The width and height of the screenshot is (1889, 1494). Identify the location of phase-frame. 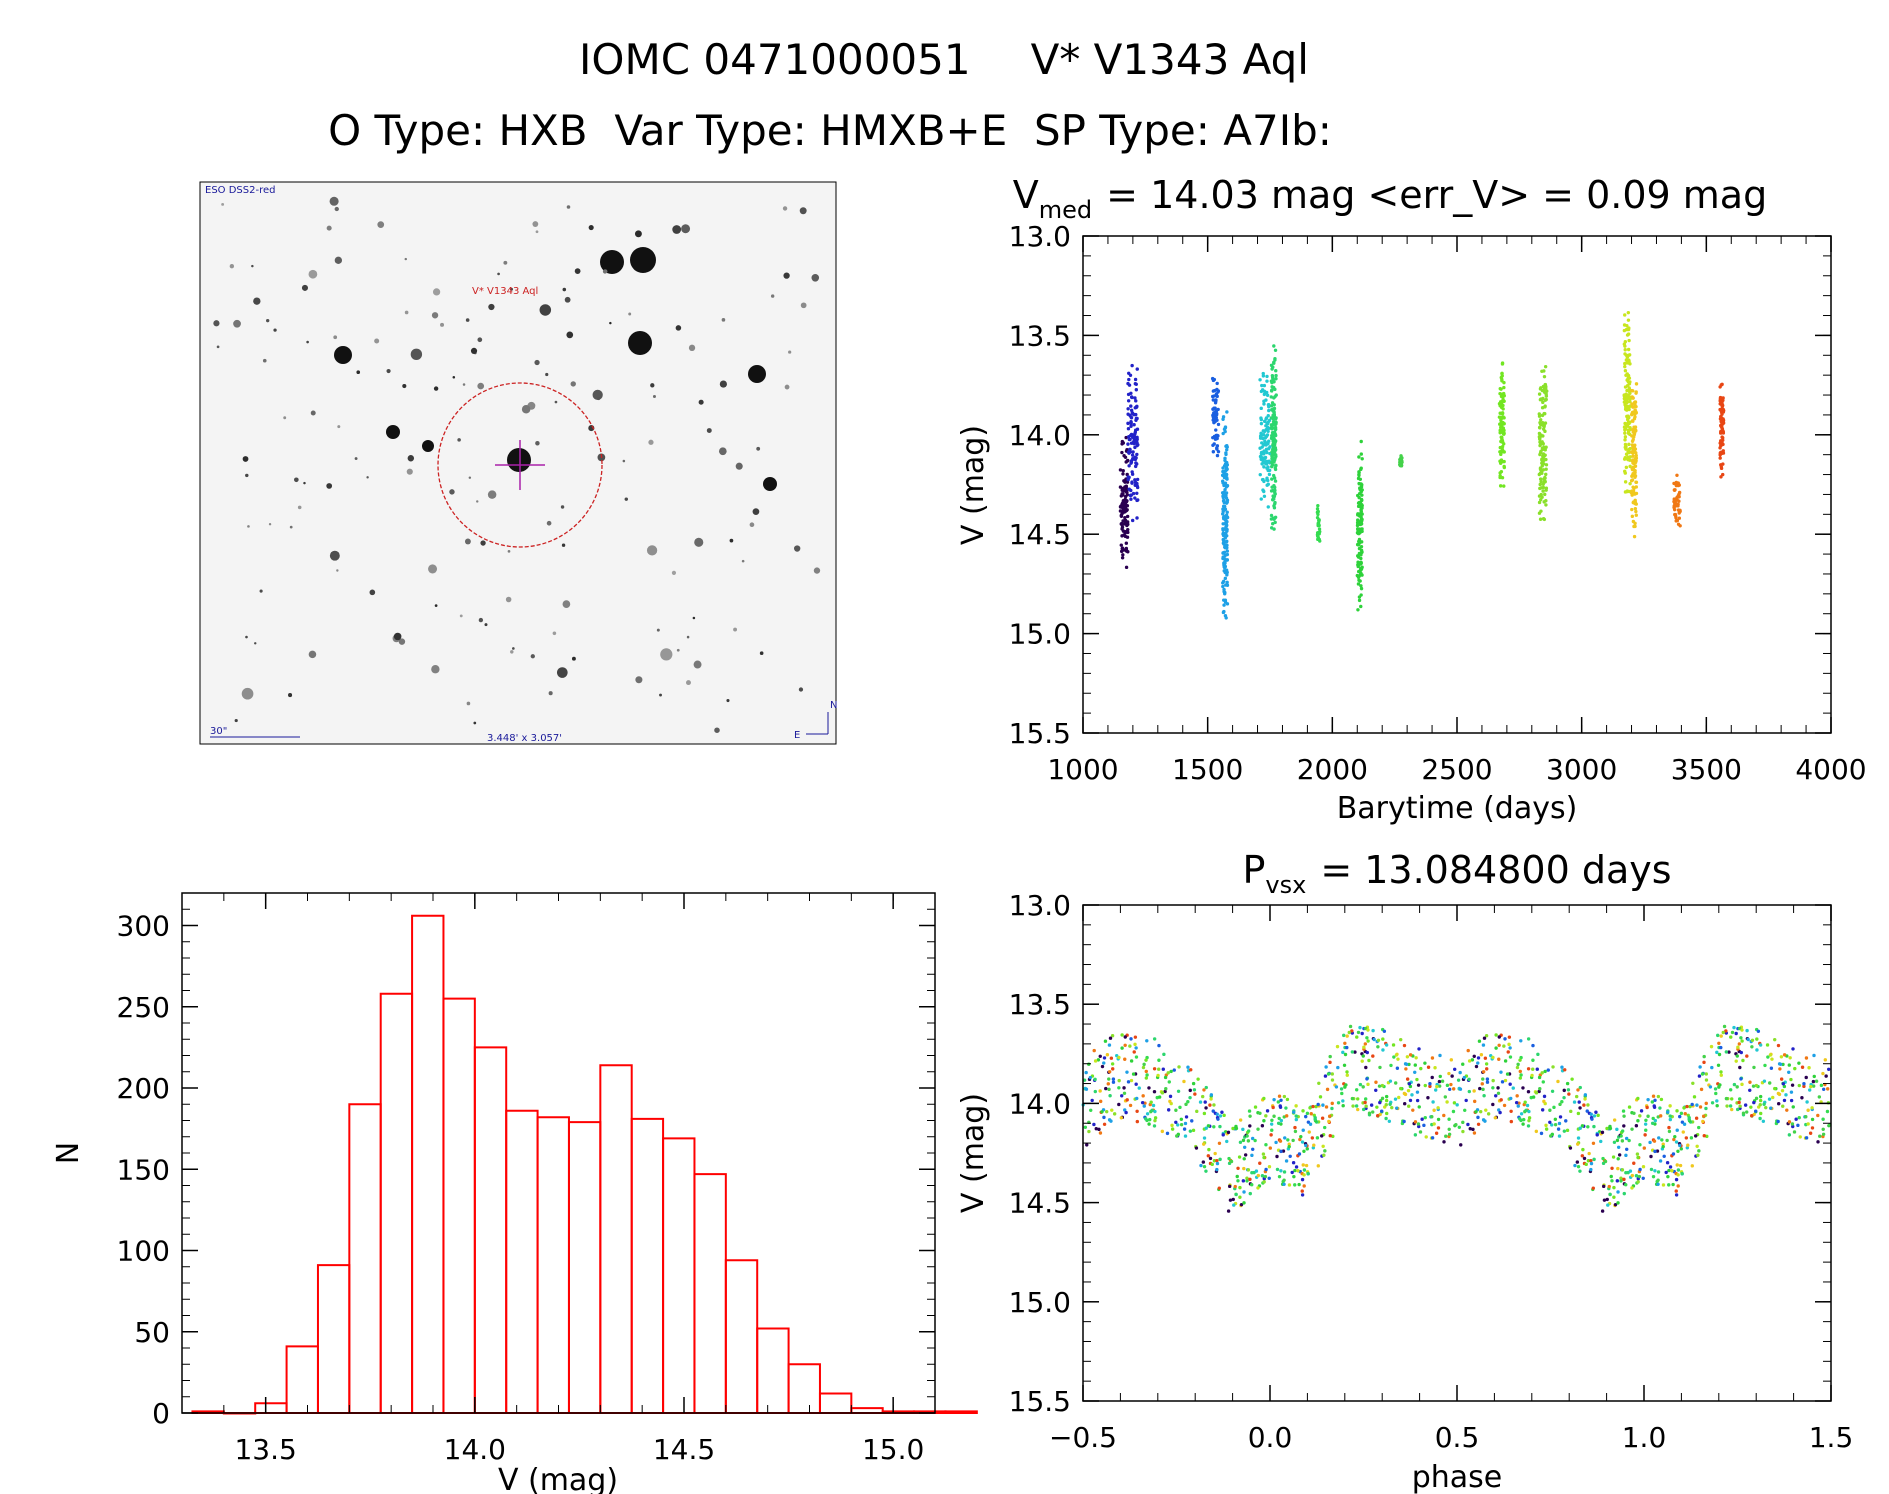
(1457, 1153).